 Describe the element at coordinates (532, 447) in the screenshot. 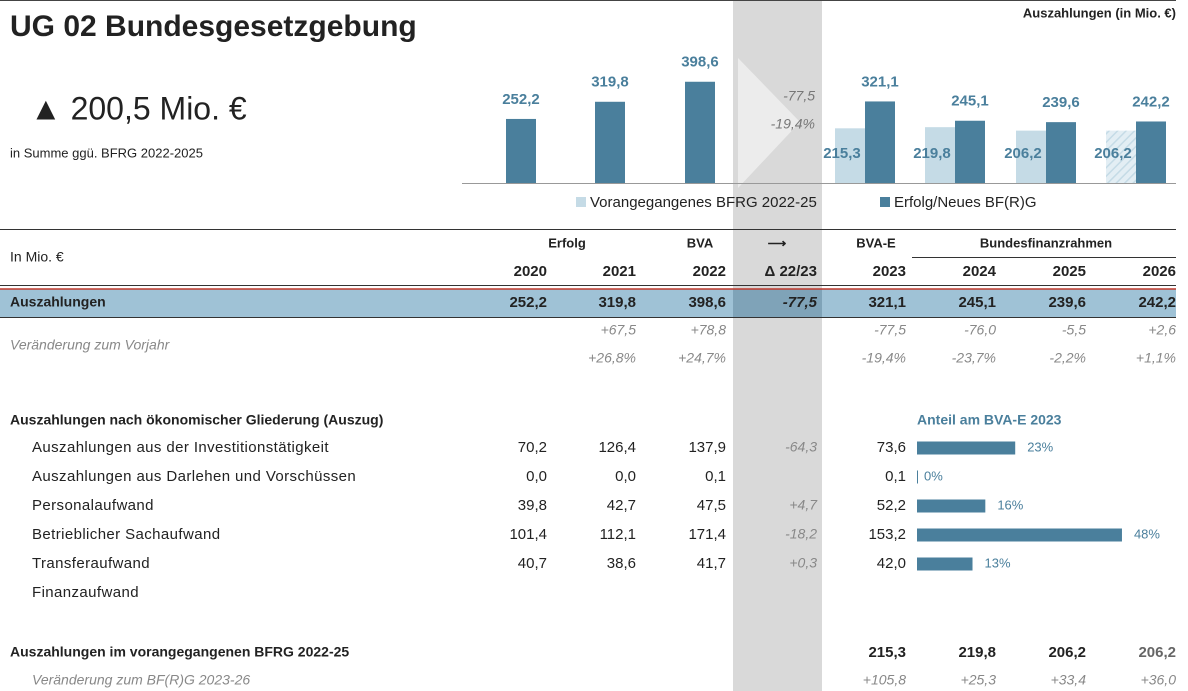

I see `cell: 70,2` at that location.